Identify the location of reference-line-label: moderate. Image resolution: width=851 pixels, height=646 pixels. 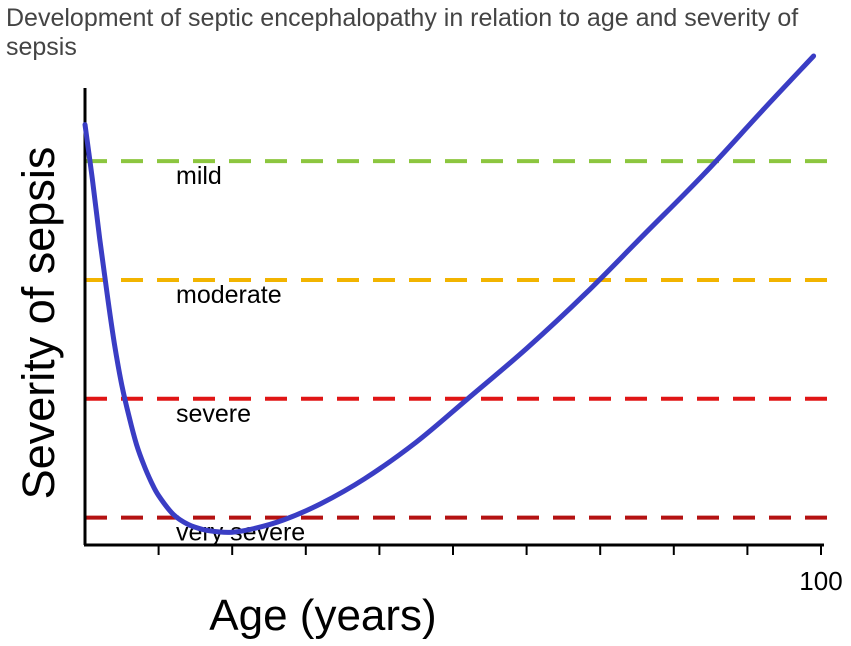
(229, 295).